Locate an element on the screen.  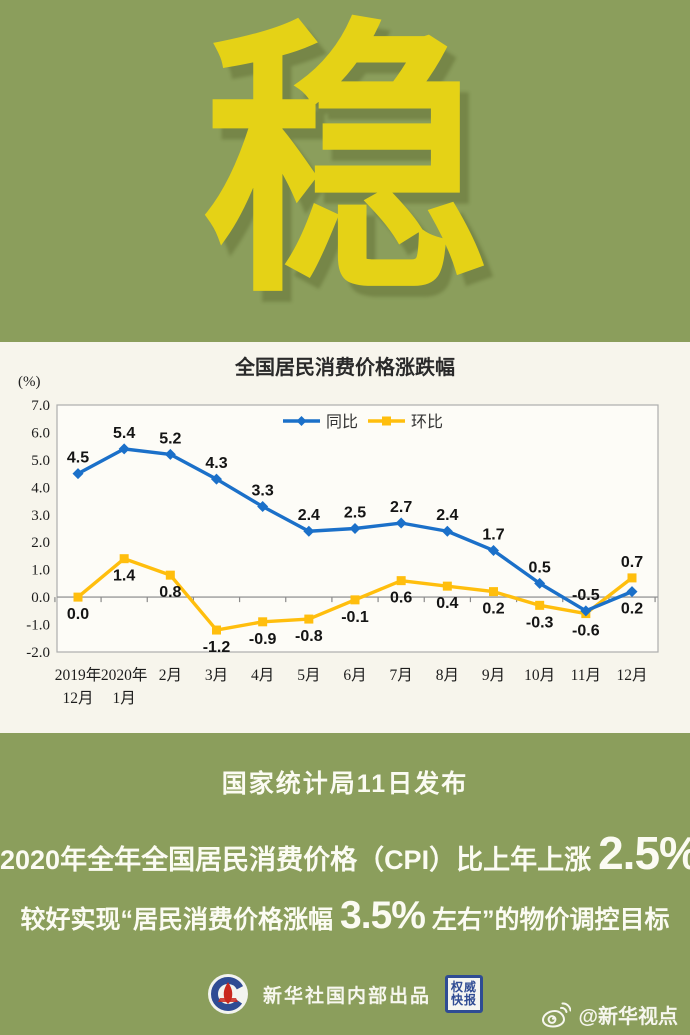
svg-text: 9月 is located at coordinates (493, 675).